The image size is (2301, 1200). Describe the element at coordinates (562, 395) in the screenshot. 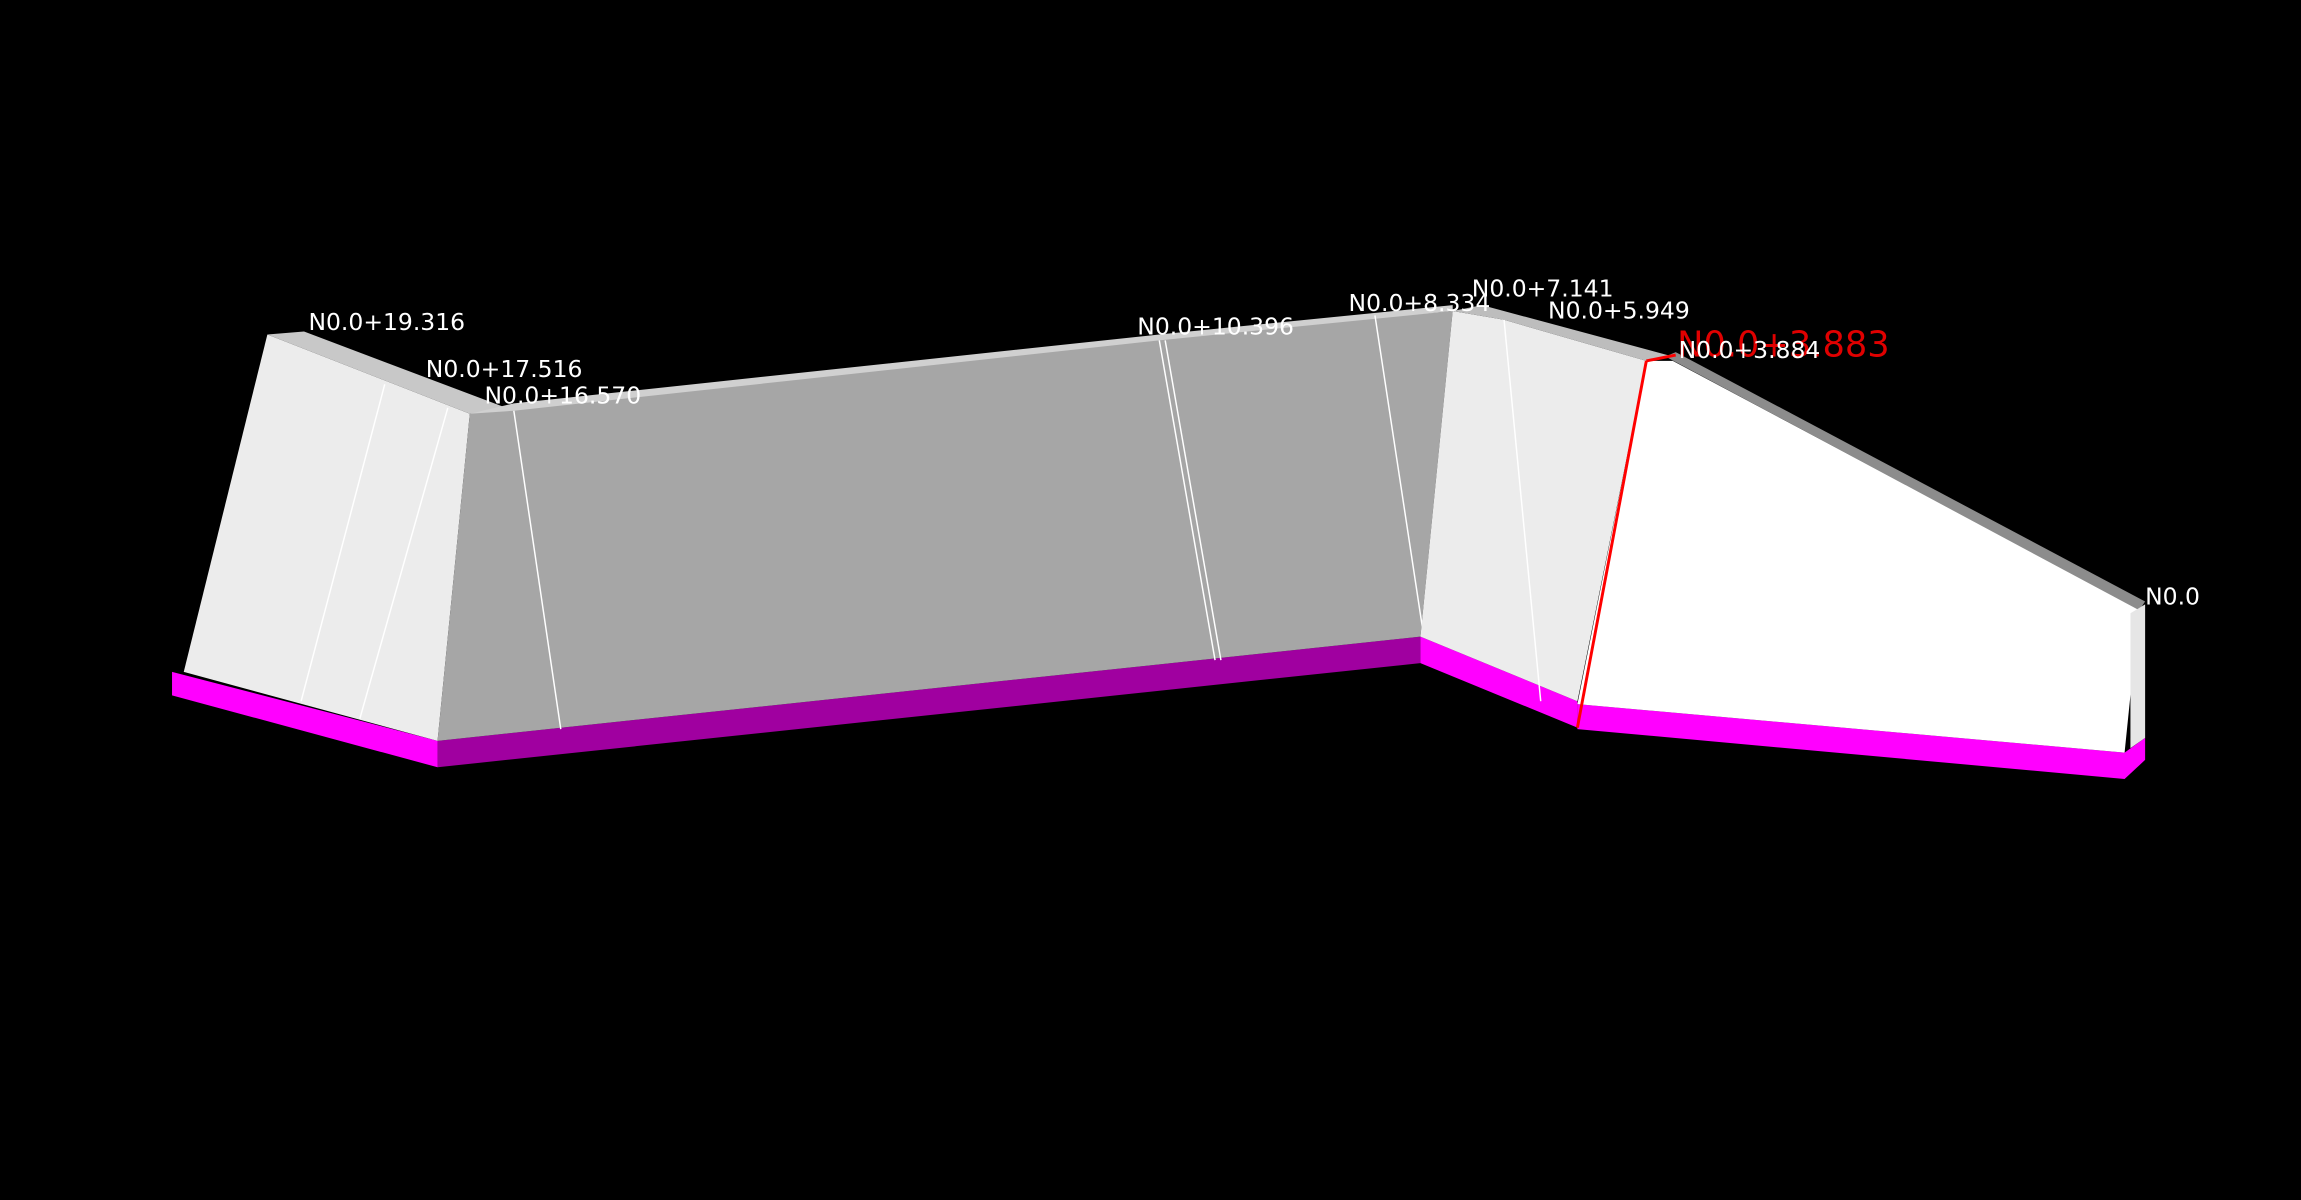

I see `station-label: N0.0+16.570` at that location.